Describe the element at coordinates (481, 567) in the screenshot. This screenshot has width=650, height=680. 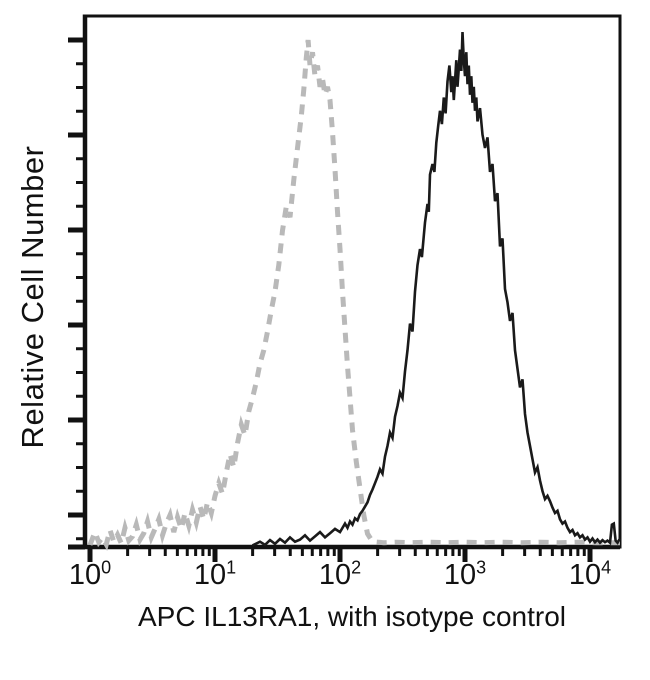
I see `tick-exponent: 3` at that location.